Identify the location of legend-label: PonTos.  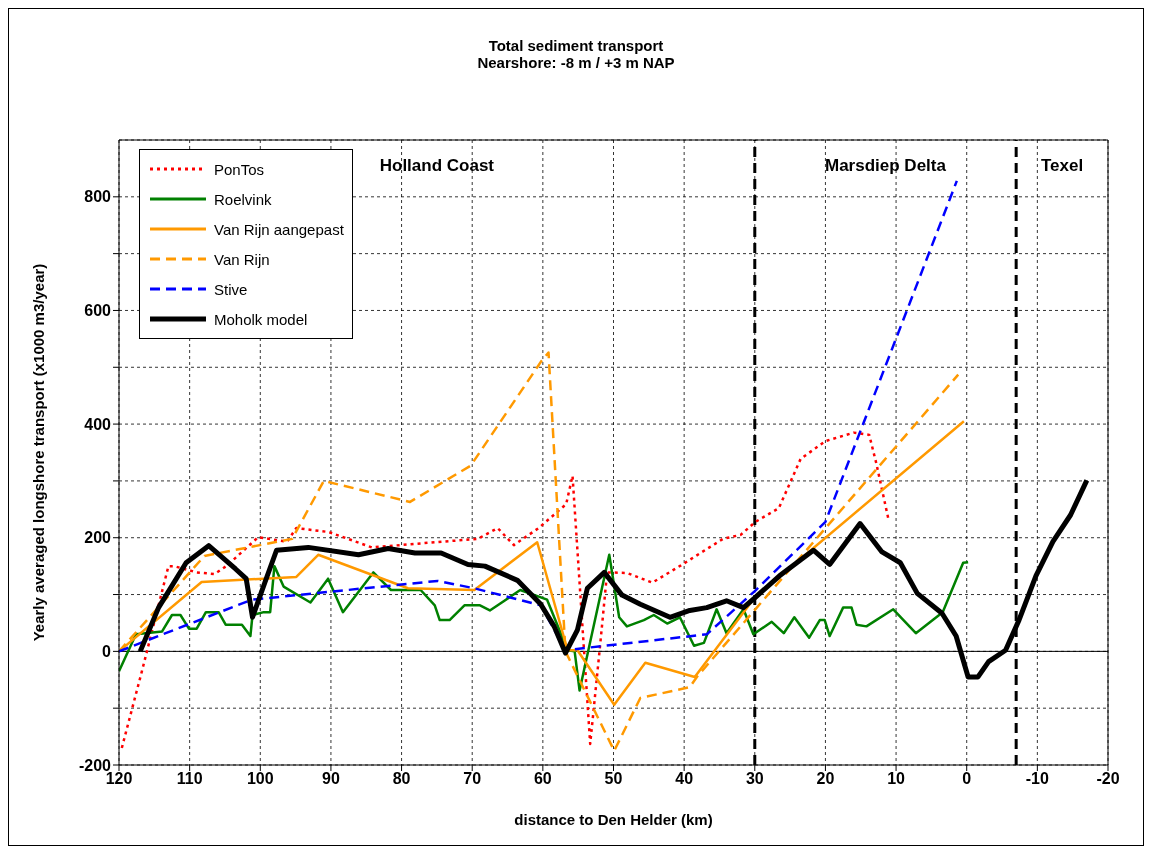
(239, 169).